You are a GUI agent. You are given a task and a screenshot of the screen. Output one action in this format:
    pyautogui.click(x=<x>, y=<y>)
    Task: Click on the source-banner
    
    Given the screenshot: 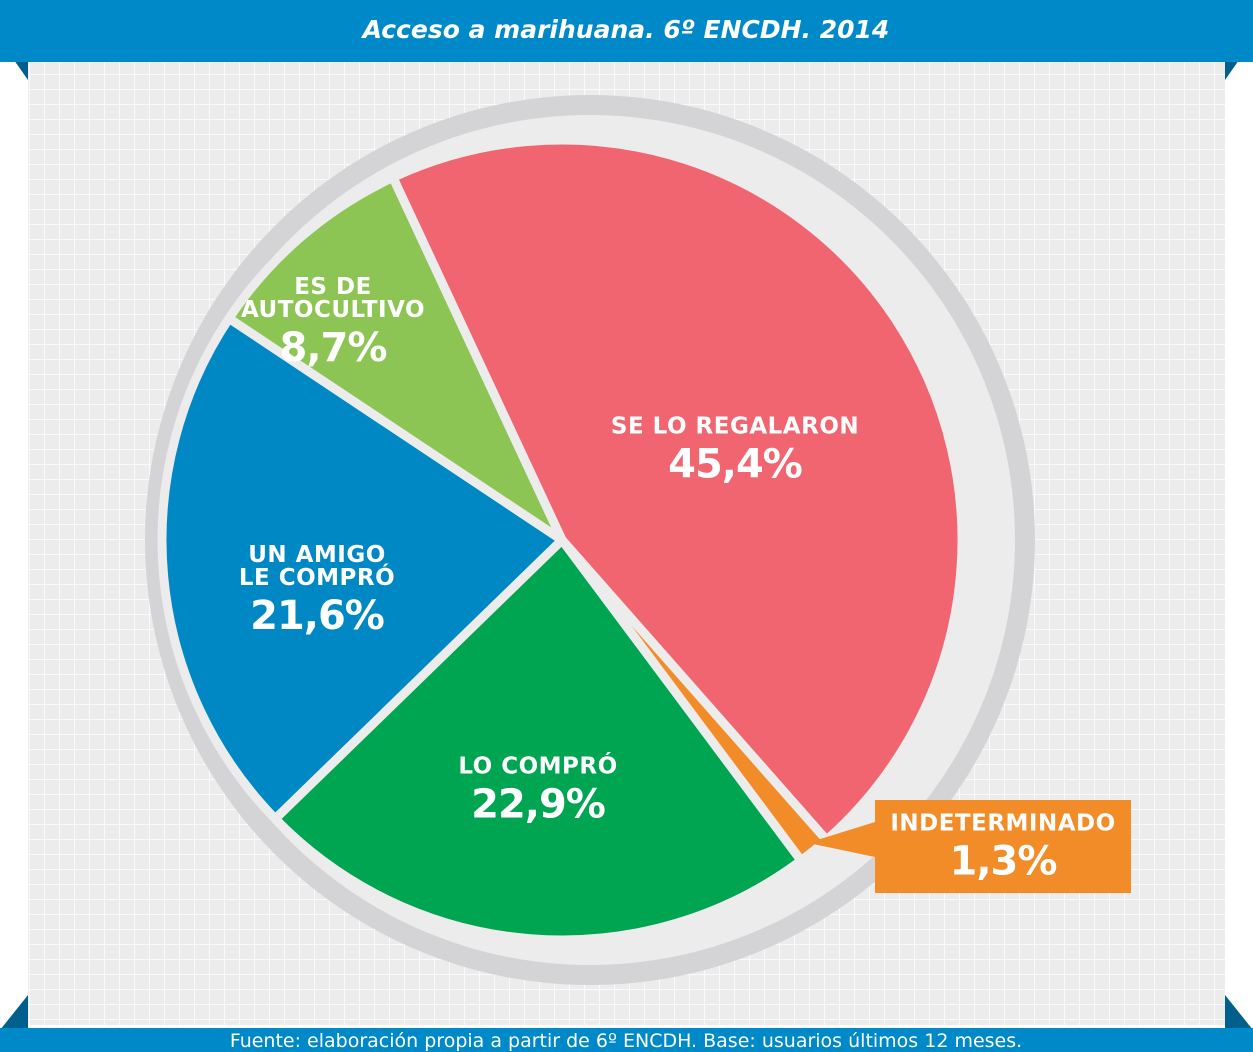 What is the action you would take?
    pyautogui.click(x=626, y=1040)
    